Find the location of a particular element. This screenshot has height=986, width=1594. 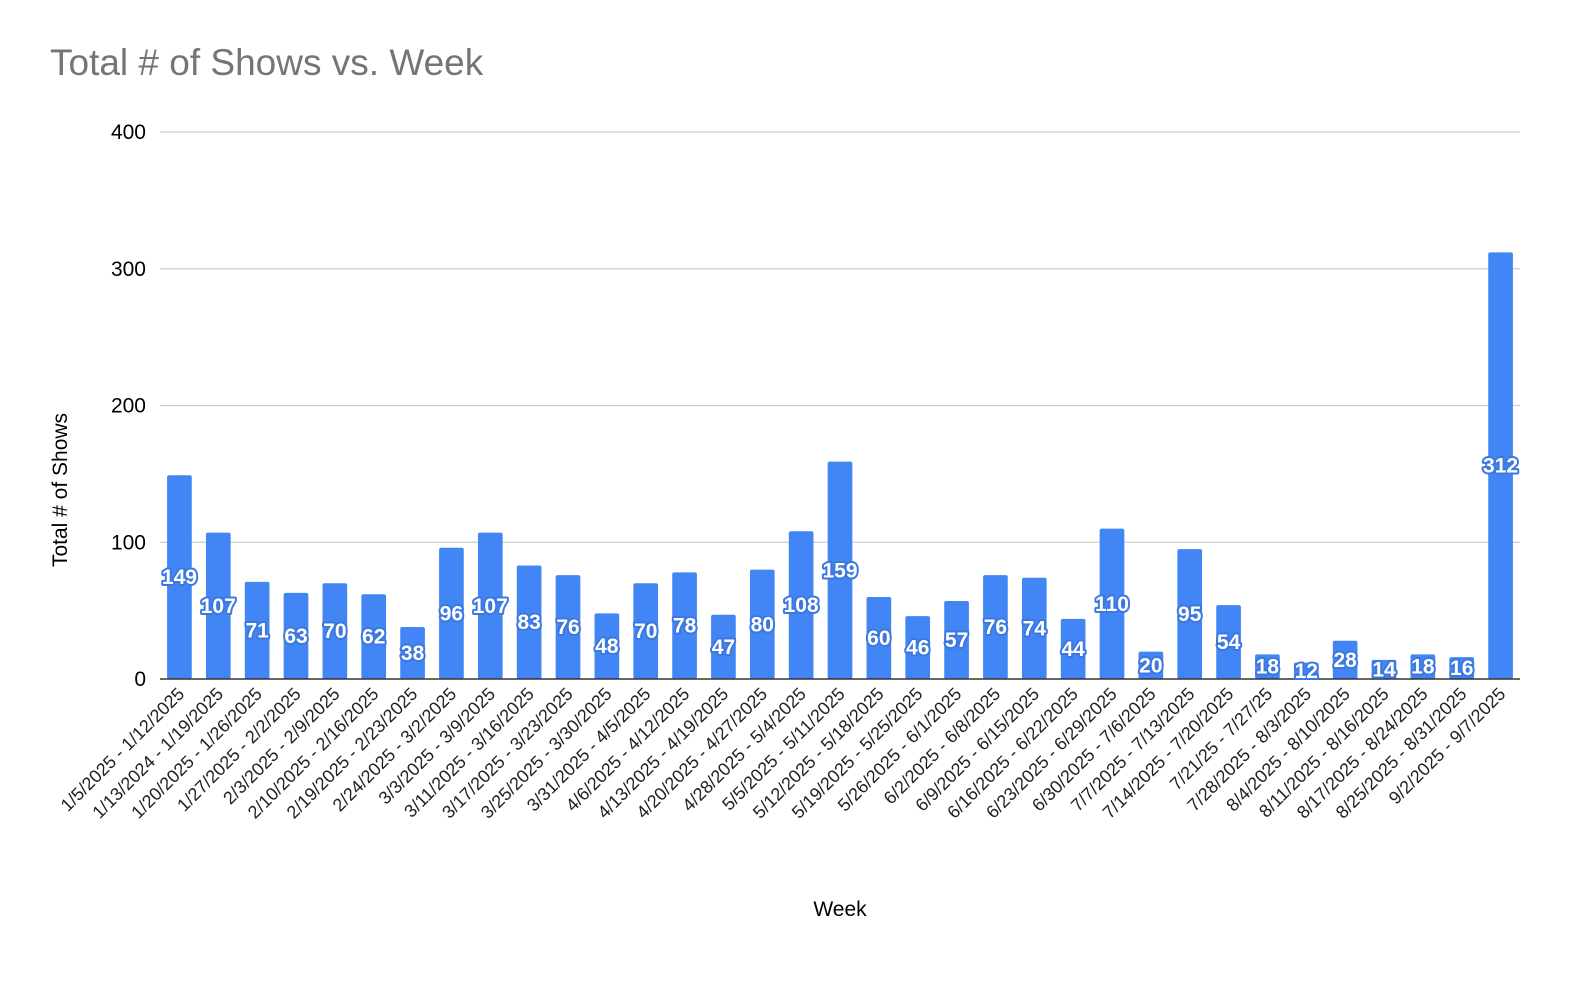

data-label: 20 is located at coordinates (1150, 665).